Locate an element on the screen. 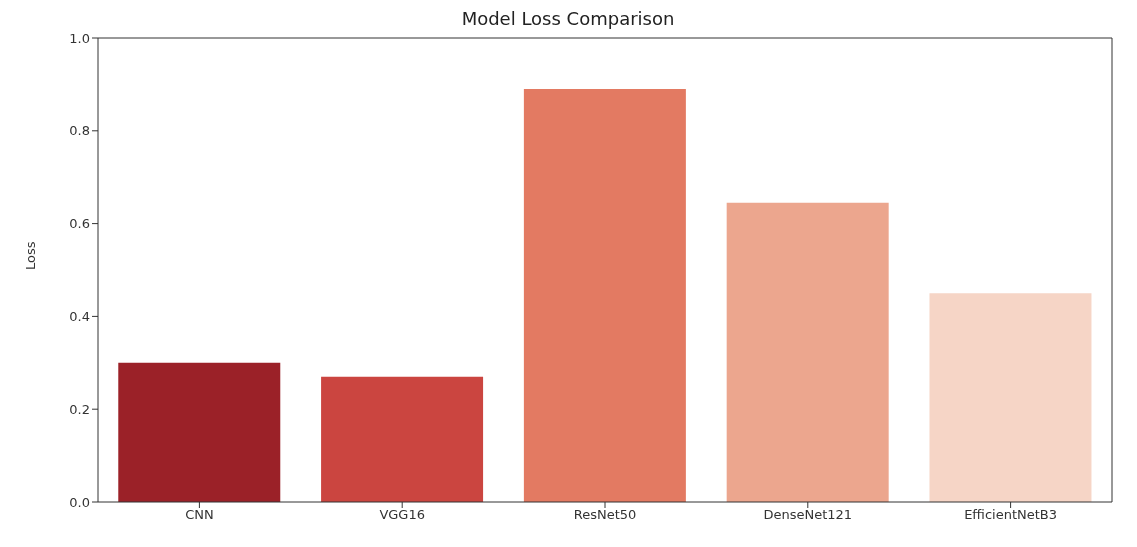  y-tick-label: 0.2 is located at coordinates (79, 409).